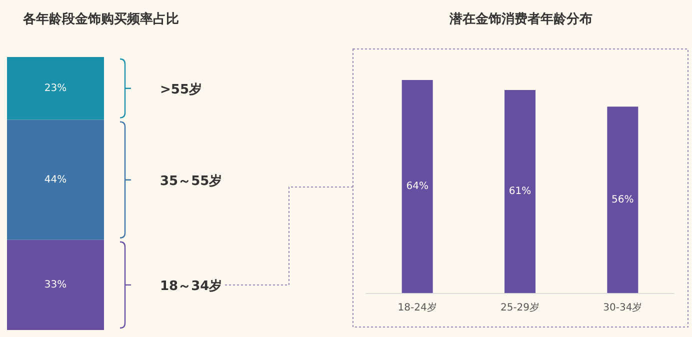 The width and height of the screenshot is (692, 337). I want to click on data-label: 44%, so click(55, 180).